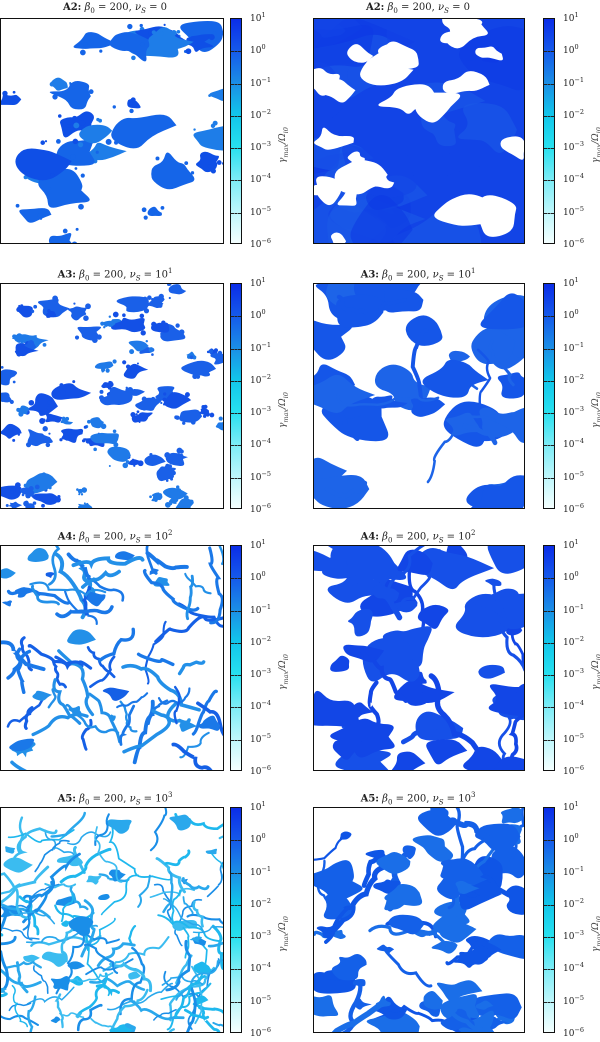  What do you see at coordinates (115, 275) in the screenshot?
I see `panel-title-a3-left: A3: β0 = 200, νS = 101` at bounding box center [115, 275].